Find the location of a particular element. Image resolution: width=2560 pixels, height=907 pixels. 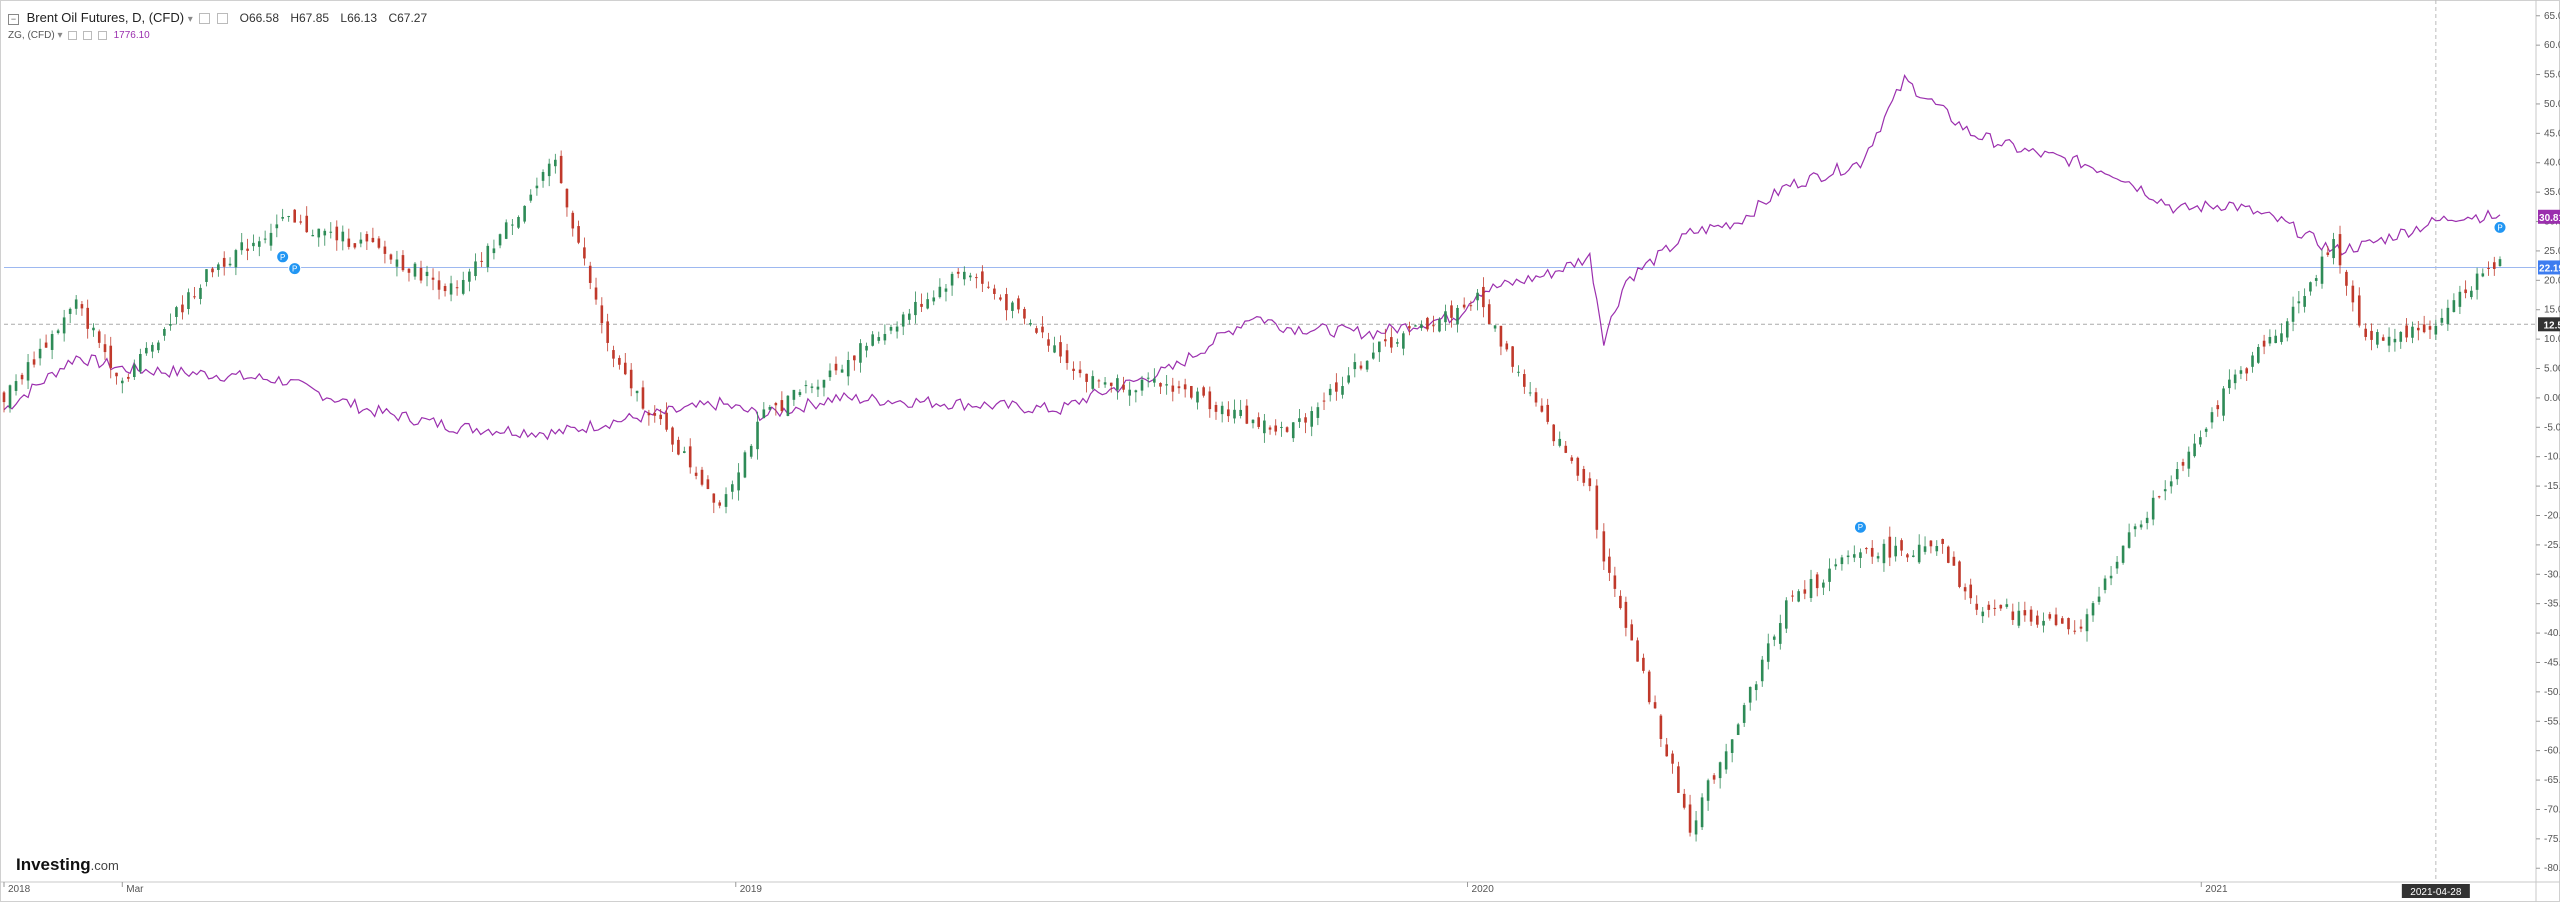

price-badge-label: 30.81% is located at coordinates (2549, 218).